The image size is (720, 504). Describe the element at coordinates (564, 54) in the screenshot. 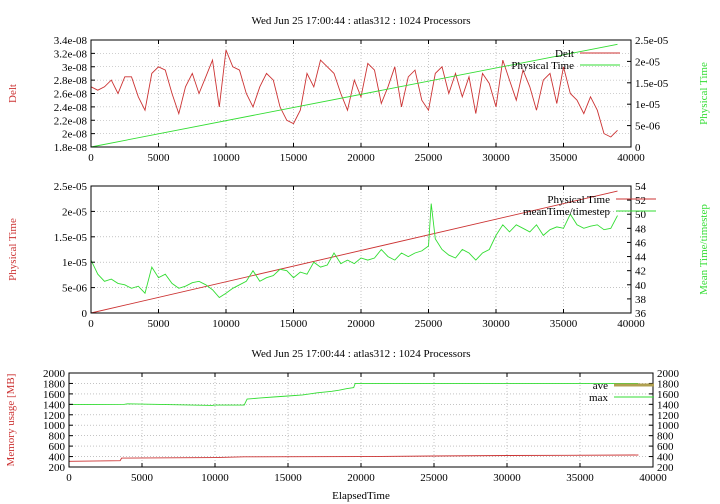

I see `legend-label: Delt` at that location.